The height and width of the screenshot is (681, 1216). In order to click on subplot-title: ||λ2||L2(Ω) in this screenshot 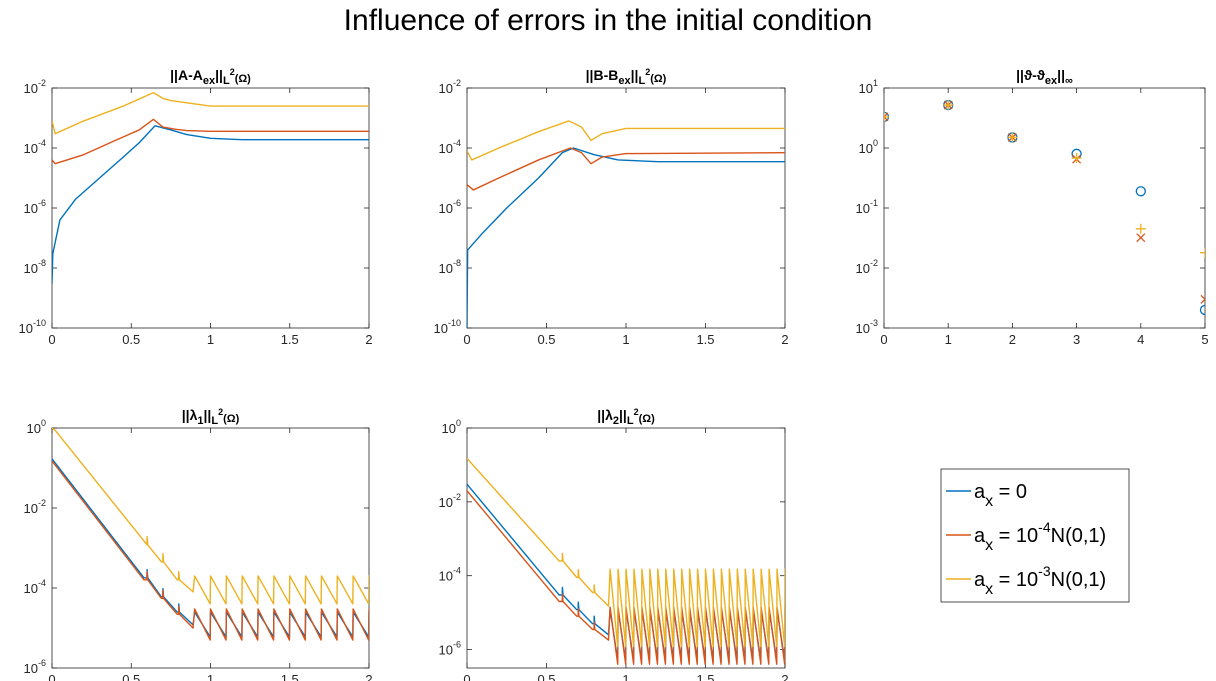, I will do `click(626, 417)`.